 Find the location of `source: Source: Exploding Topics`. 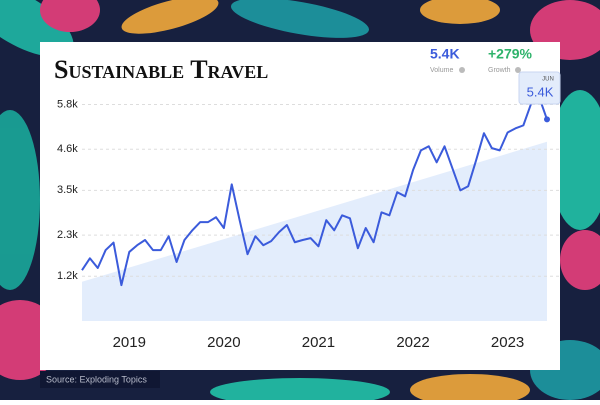

source: Source: Exploding Topics is located at coordinates (96, 379).